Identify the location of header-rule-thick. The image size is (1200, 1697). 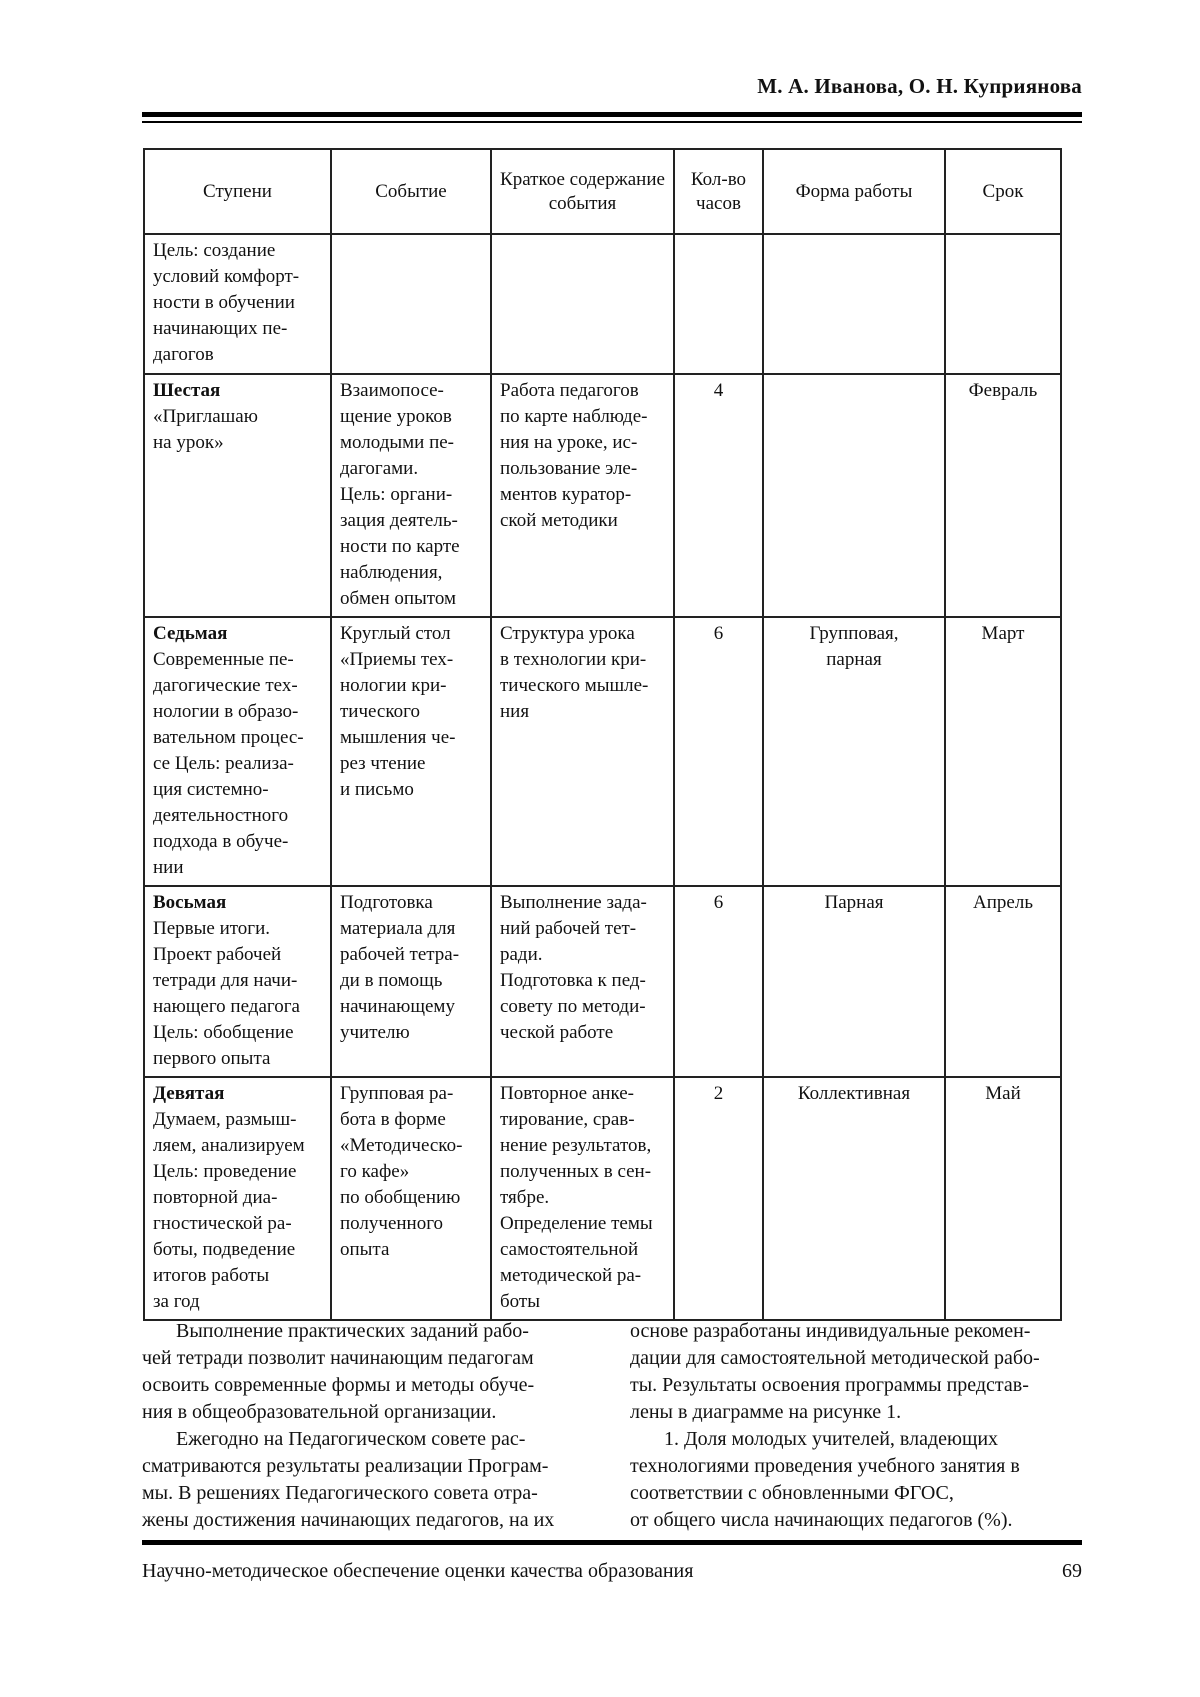
(612, 114).